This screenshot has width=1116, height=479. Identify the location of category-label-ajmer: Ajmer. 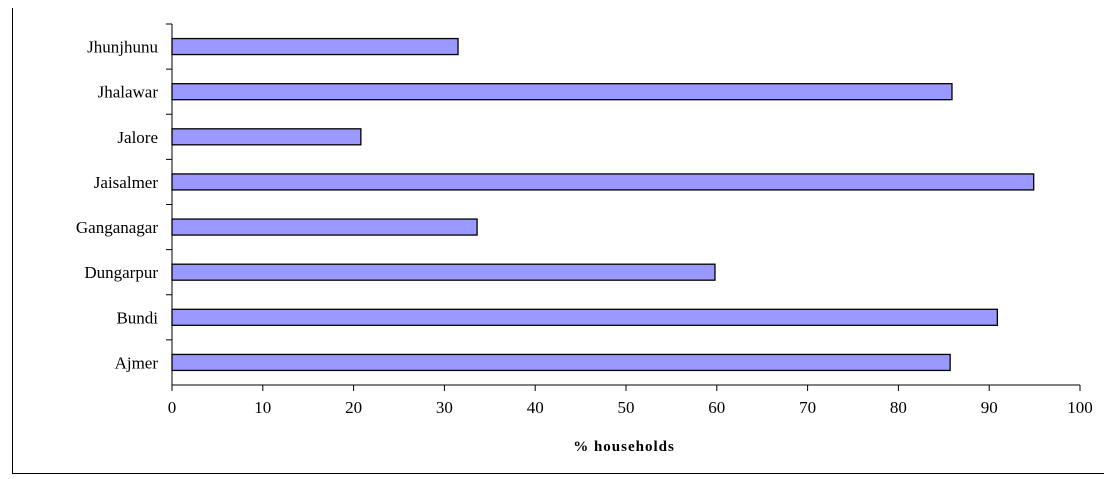
(137, 362).